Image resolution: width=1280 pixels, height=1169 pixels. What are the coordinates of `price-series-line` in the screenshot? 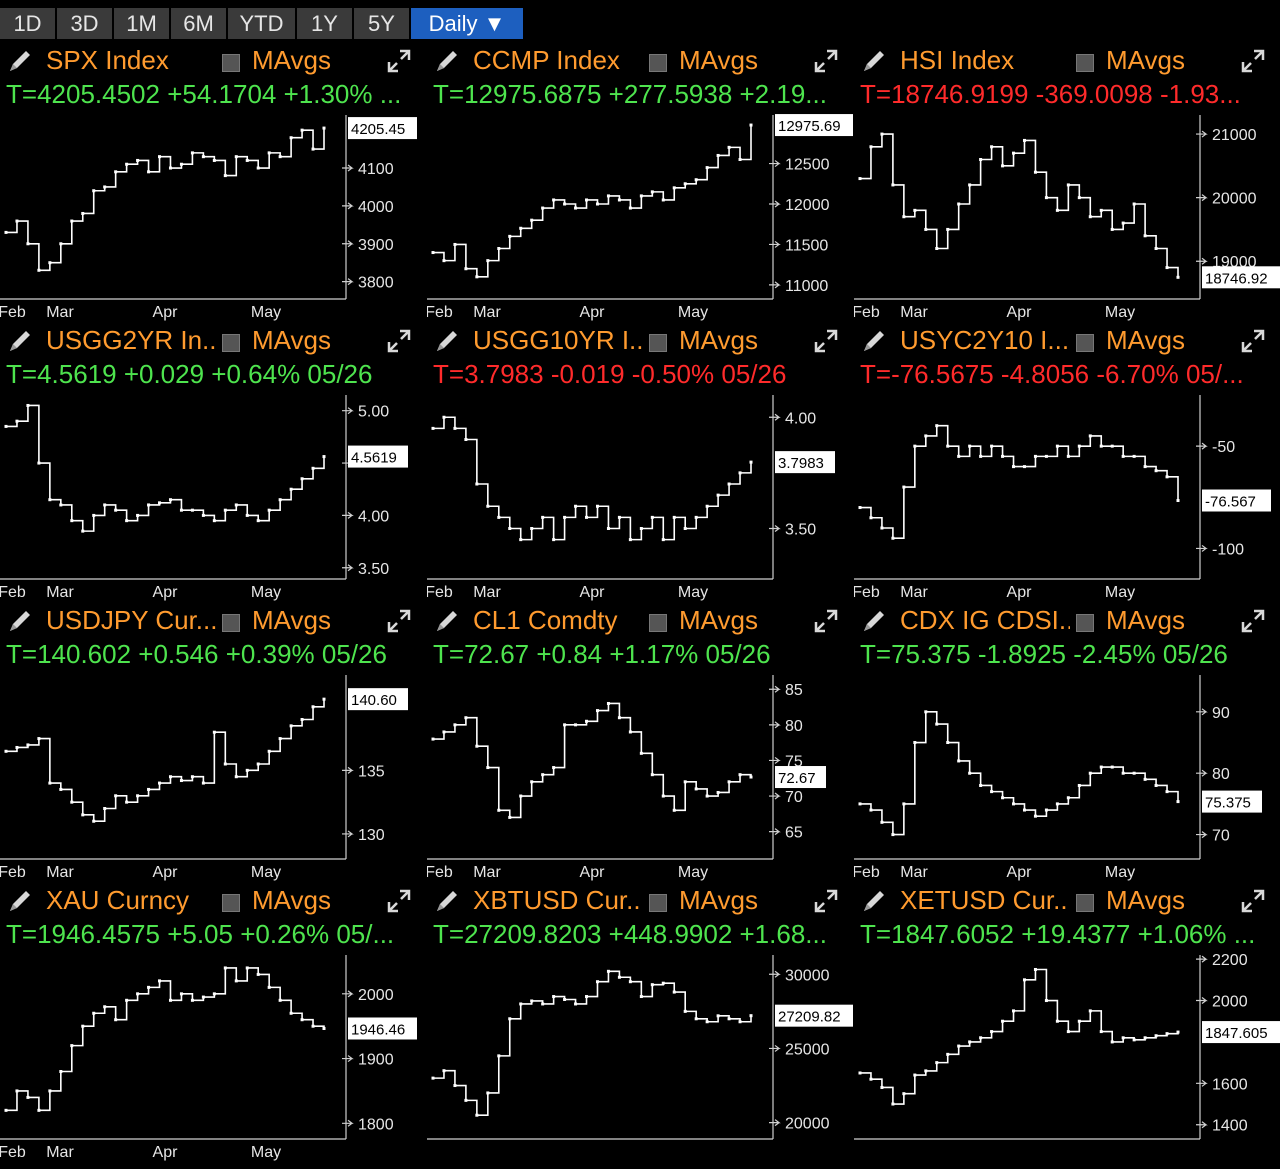 It's located at (592, 478).